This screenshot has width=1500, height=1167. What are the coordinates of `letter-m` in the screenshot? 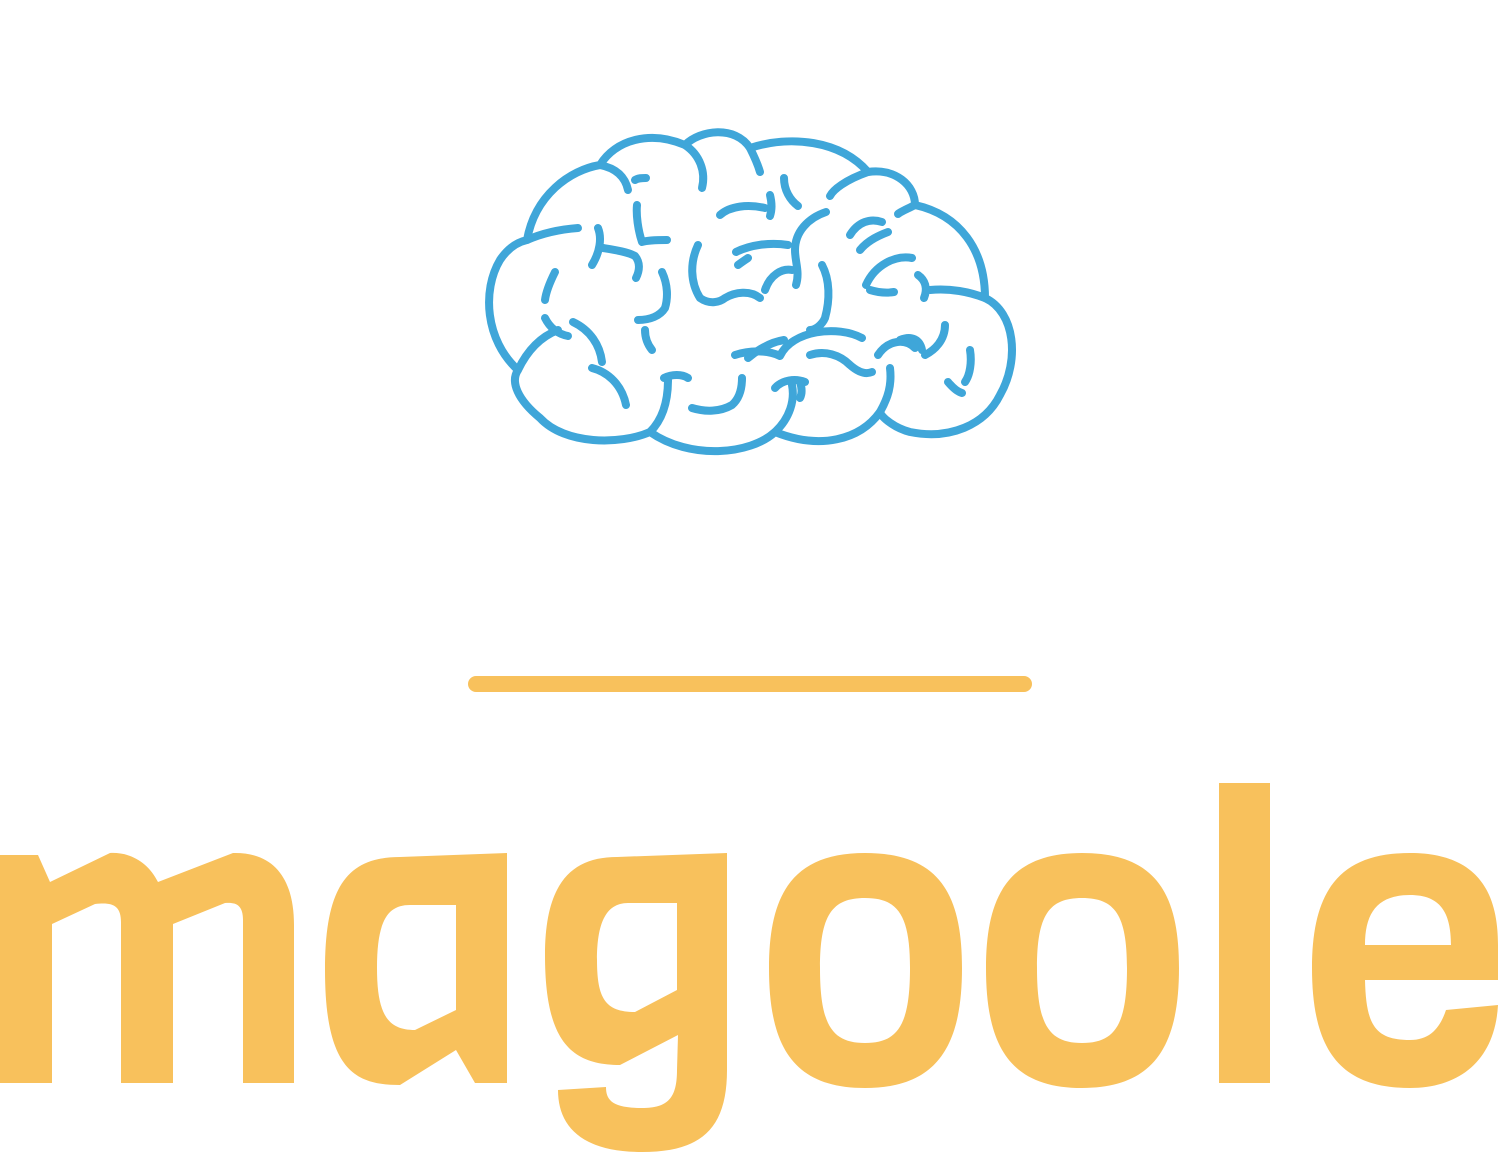 It's located at (147, 967).